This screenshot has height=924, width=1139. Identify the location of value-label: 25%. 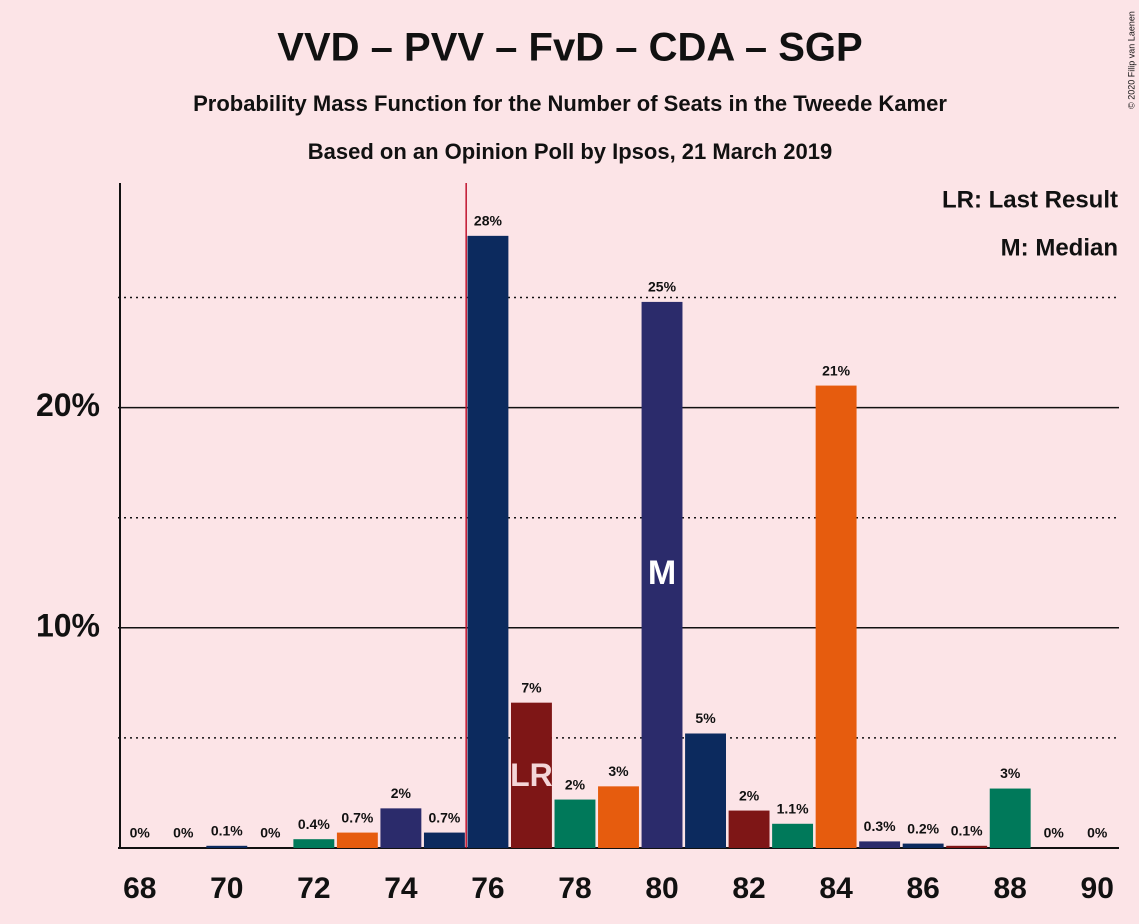
(662, 287).